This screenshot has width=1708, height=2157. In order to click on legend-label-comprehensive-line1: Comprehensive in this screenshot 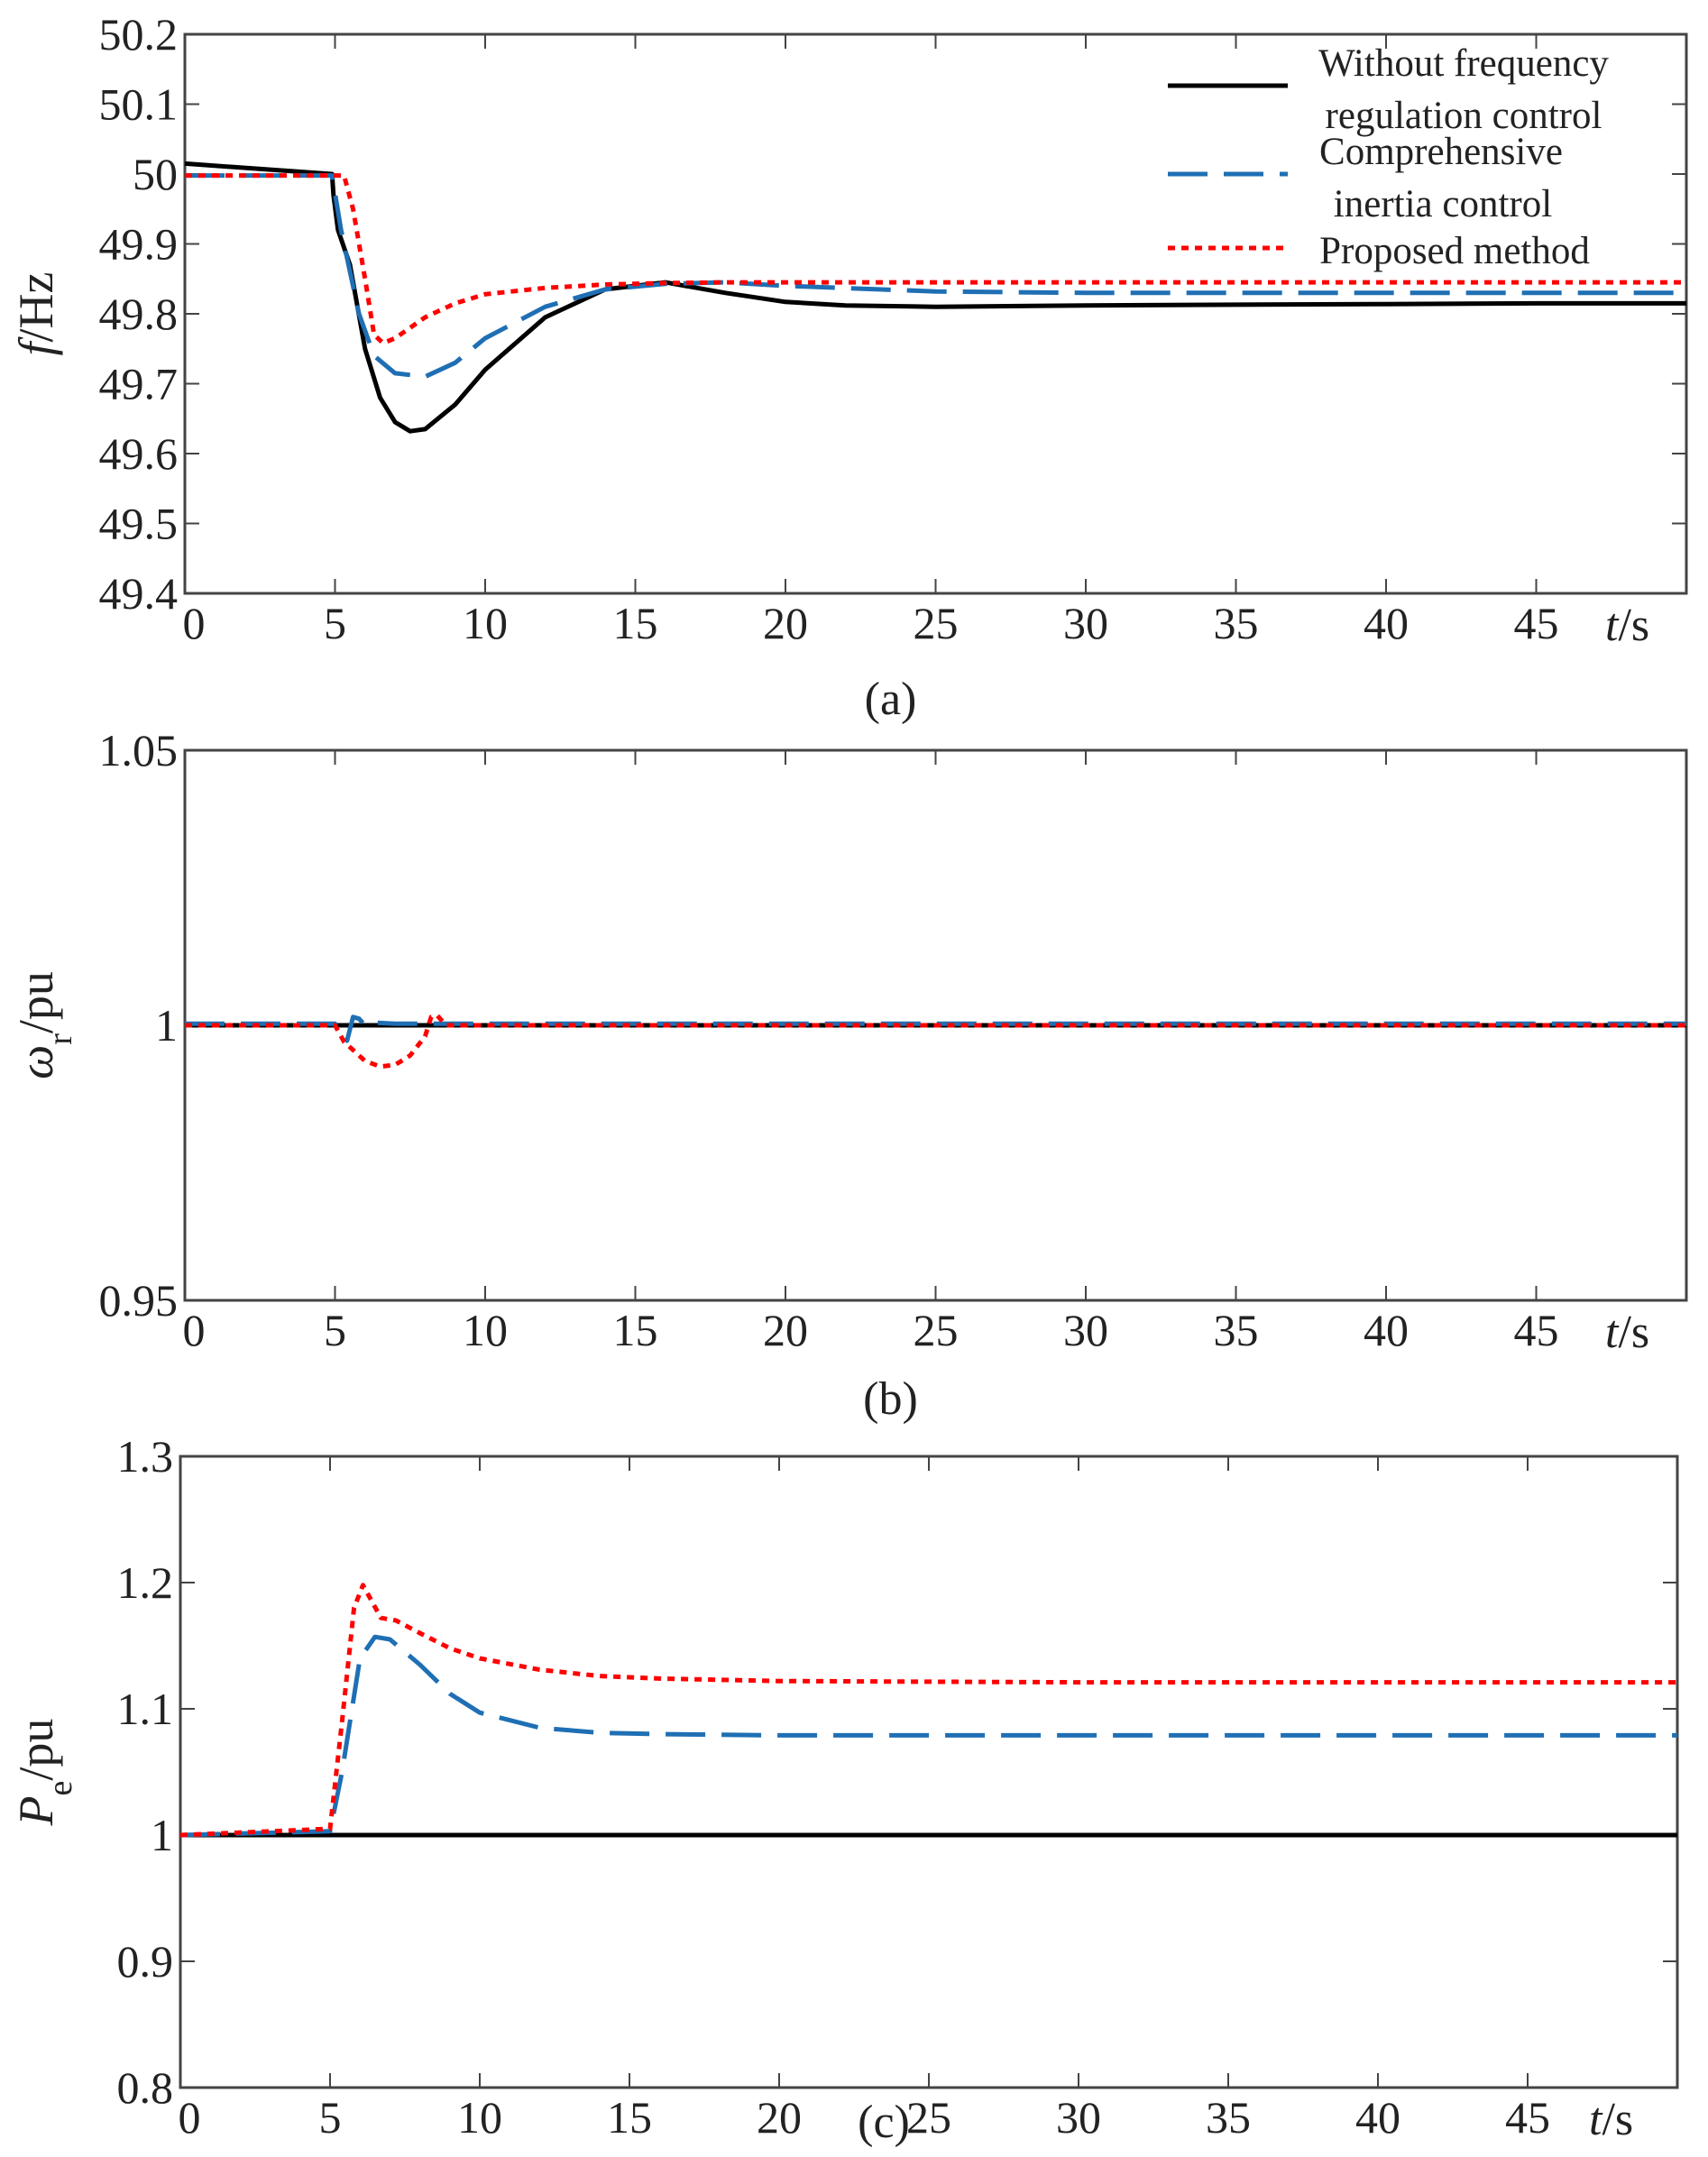, I will do `click(1441, 152)`.